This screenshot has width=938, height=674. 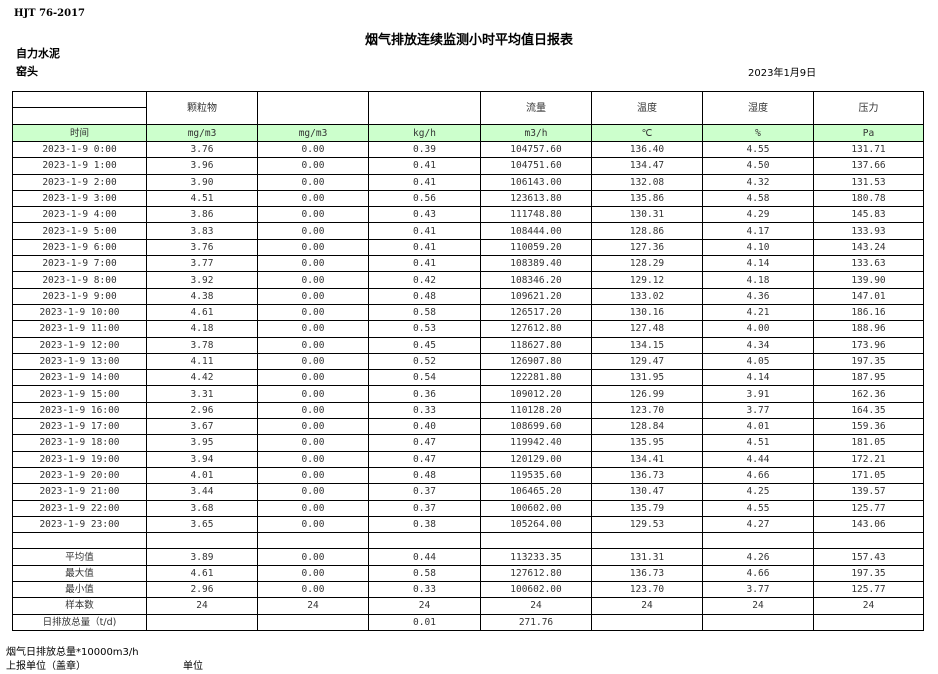 What do you see at coordinates (202, 508) in the screenshot?
I see `table-cell: 3.68` at bounding box center [202, 508].